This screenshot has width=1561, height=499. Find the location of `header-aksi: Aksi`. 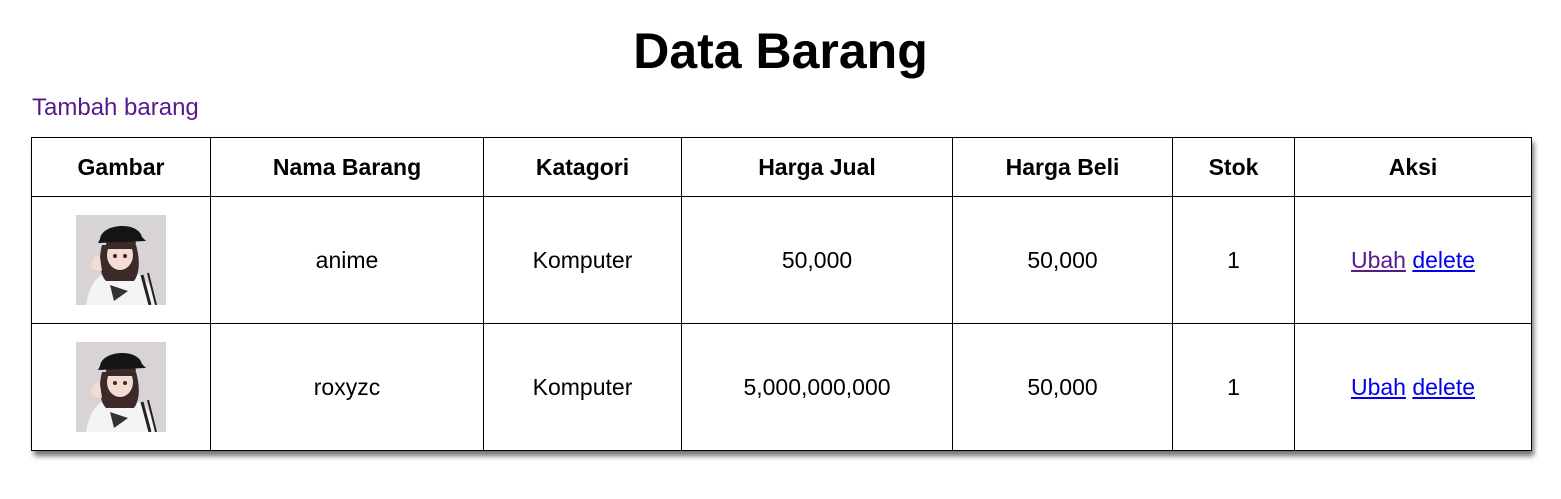

header-aksi: Aksi is located at coordinates (1413, 167).